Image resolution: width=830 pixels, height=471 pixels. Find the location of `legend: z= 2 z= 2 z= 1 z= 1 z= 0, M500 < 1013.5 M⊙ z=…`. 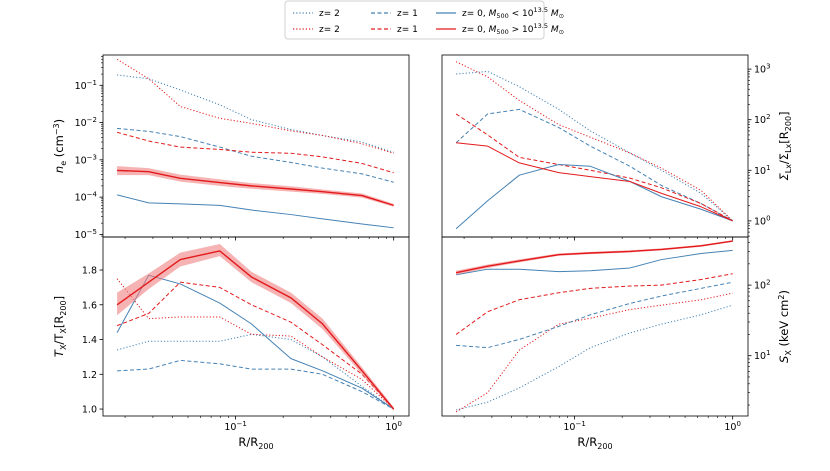

legend: z= 2 z= 2 z= 1 z= 1 z= 0, M500 < 1013.5 M⊙ z=… is located at coordinates (424, 20).